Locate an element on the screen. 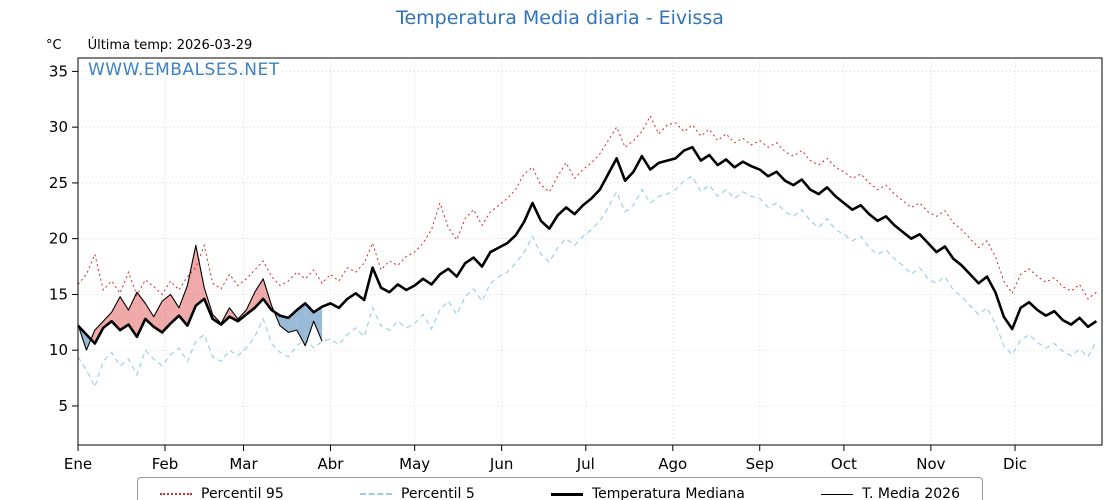 The image size is (1120, 500). anomaly-fill is located at coordinates (200, 298).